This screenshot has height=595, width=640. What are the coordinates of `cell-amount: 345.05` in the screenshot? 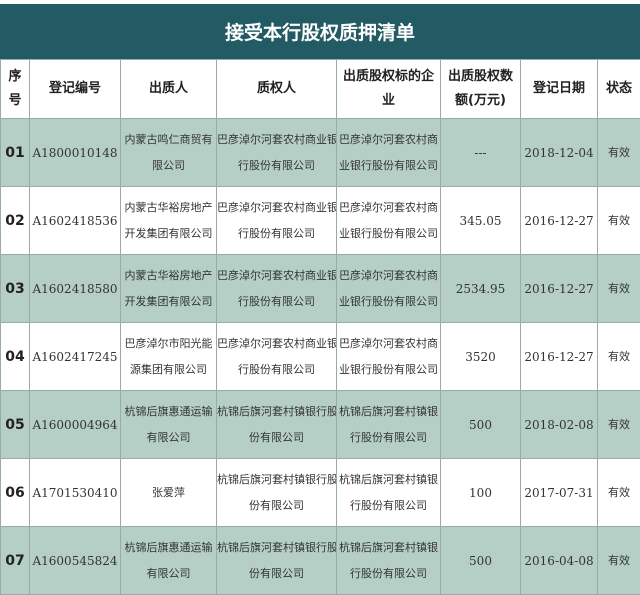 It's located at (481, 221).